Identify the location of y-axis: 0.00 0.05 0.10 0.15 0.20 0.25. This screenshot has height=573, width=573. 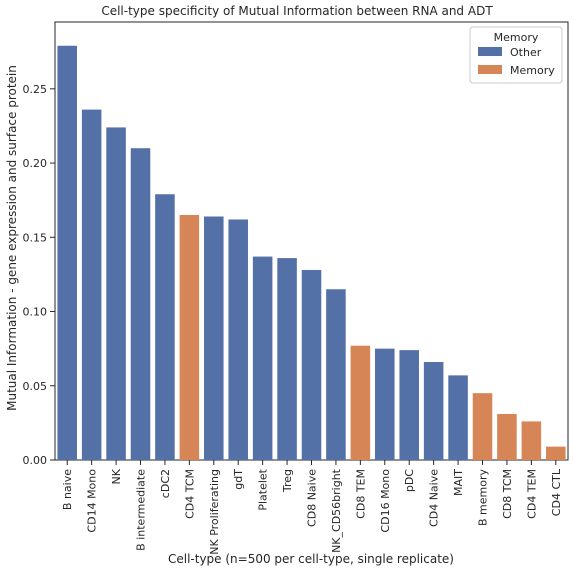
(39, 275).